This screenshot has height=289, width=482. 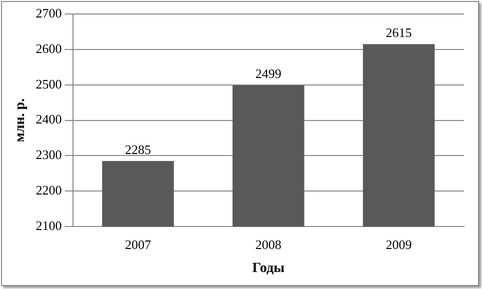 What do you see at coordinates (49, 48) in the screenshot?
I see `y-tick-label: 2600` at bounding box center [49, 48].